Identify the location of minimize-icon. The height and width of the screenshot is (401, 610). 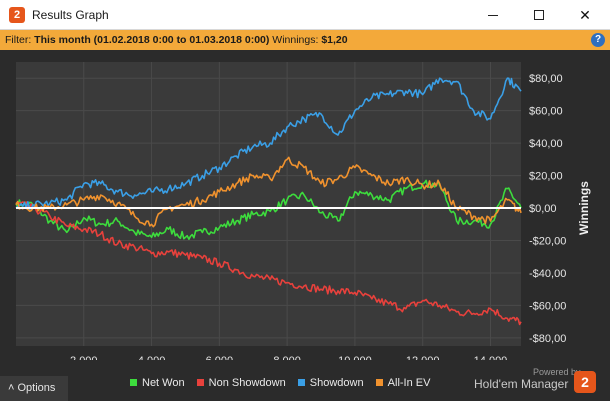
(493, 15).